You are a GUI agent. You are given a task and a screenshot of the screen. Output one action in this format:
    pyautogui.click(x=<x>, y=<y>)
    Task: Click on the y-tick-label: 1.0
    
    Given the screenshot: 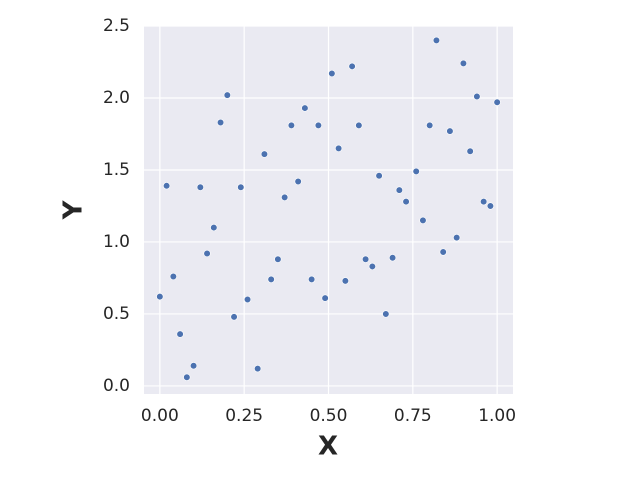 What is the action you would take?
    pyautogui.click(x=116, y=242)
    